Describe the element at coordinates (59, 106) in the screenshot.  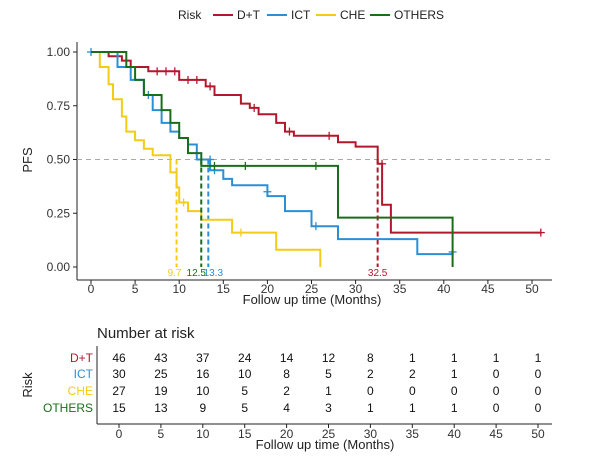
I see `y-tick-label: 0.75` at that location.